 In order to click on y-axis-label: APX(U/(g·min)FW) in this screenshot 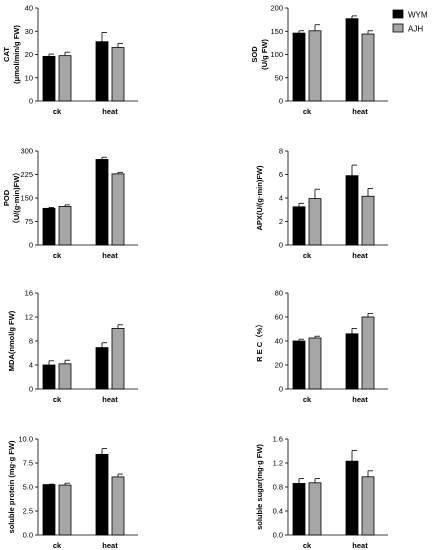, I will do `click(259, 197)`.